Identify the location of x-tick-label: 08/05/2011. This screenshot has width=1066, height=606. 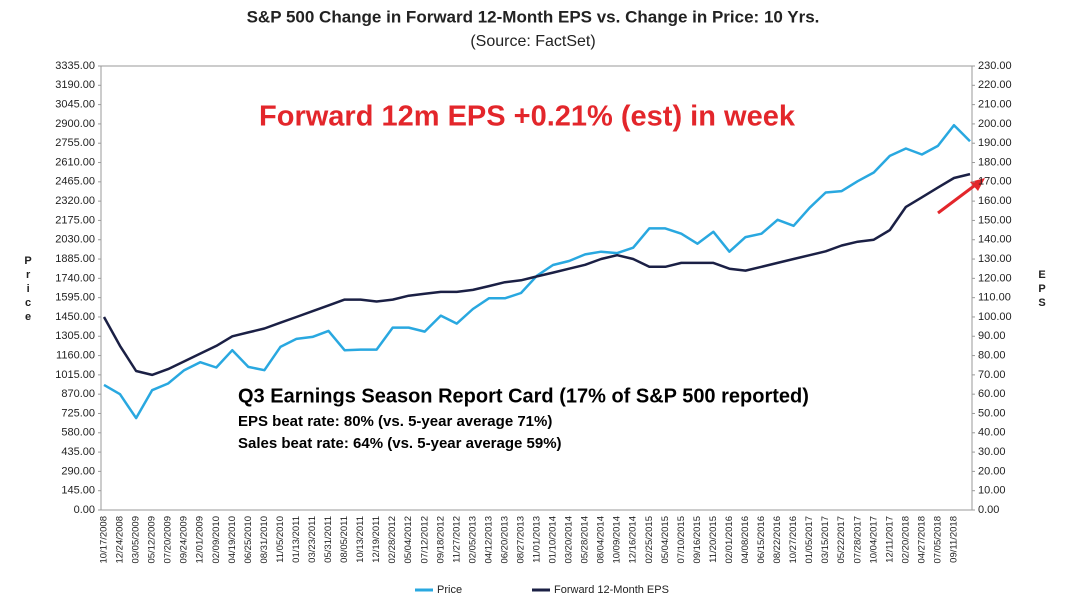
(344, 539).